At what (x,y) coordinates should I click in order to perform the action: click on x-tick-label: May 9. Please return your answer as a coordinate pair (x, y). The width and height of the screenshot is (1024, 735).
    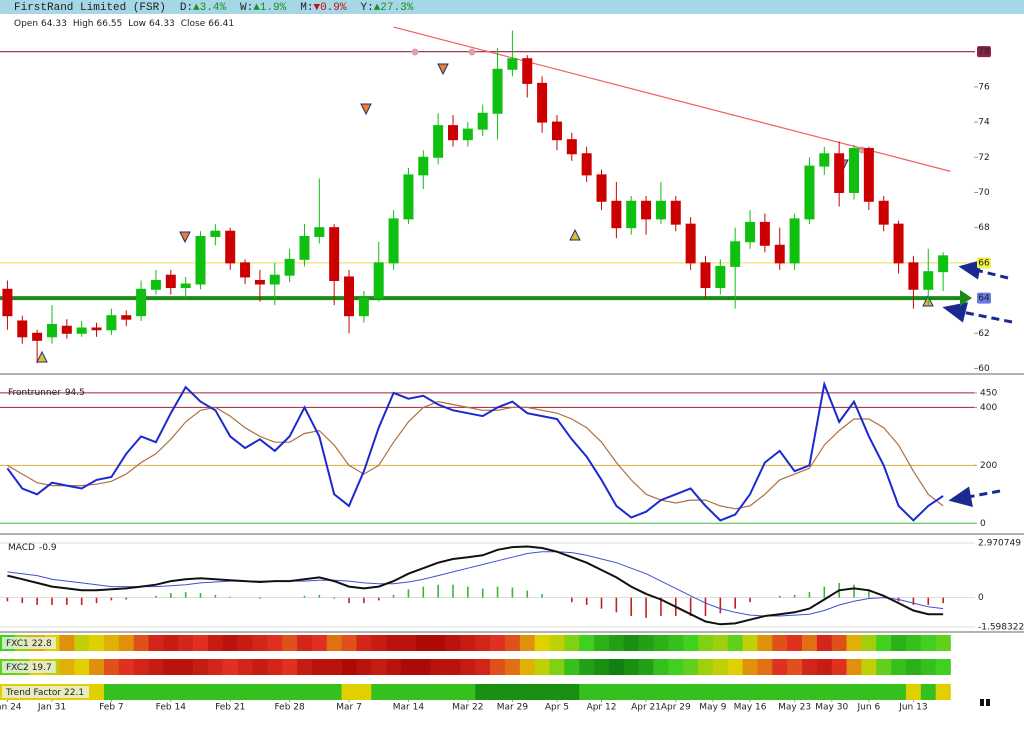
    Looking at the image, I should click on (712, 708).